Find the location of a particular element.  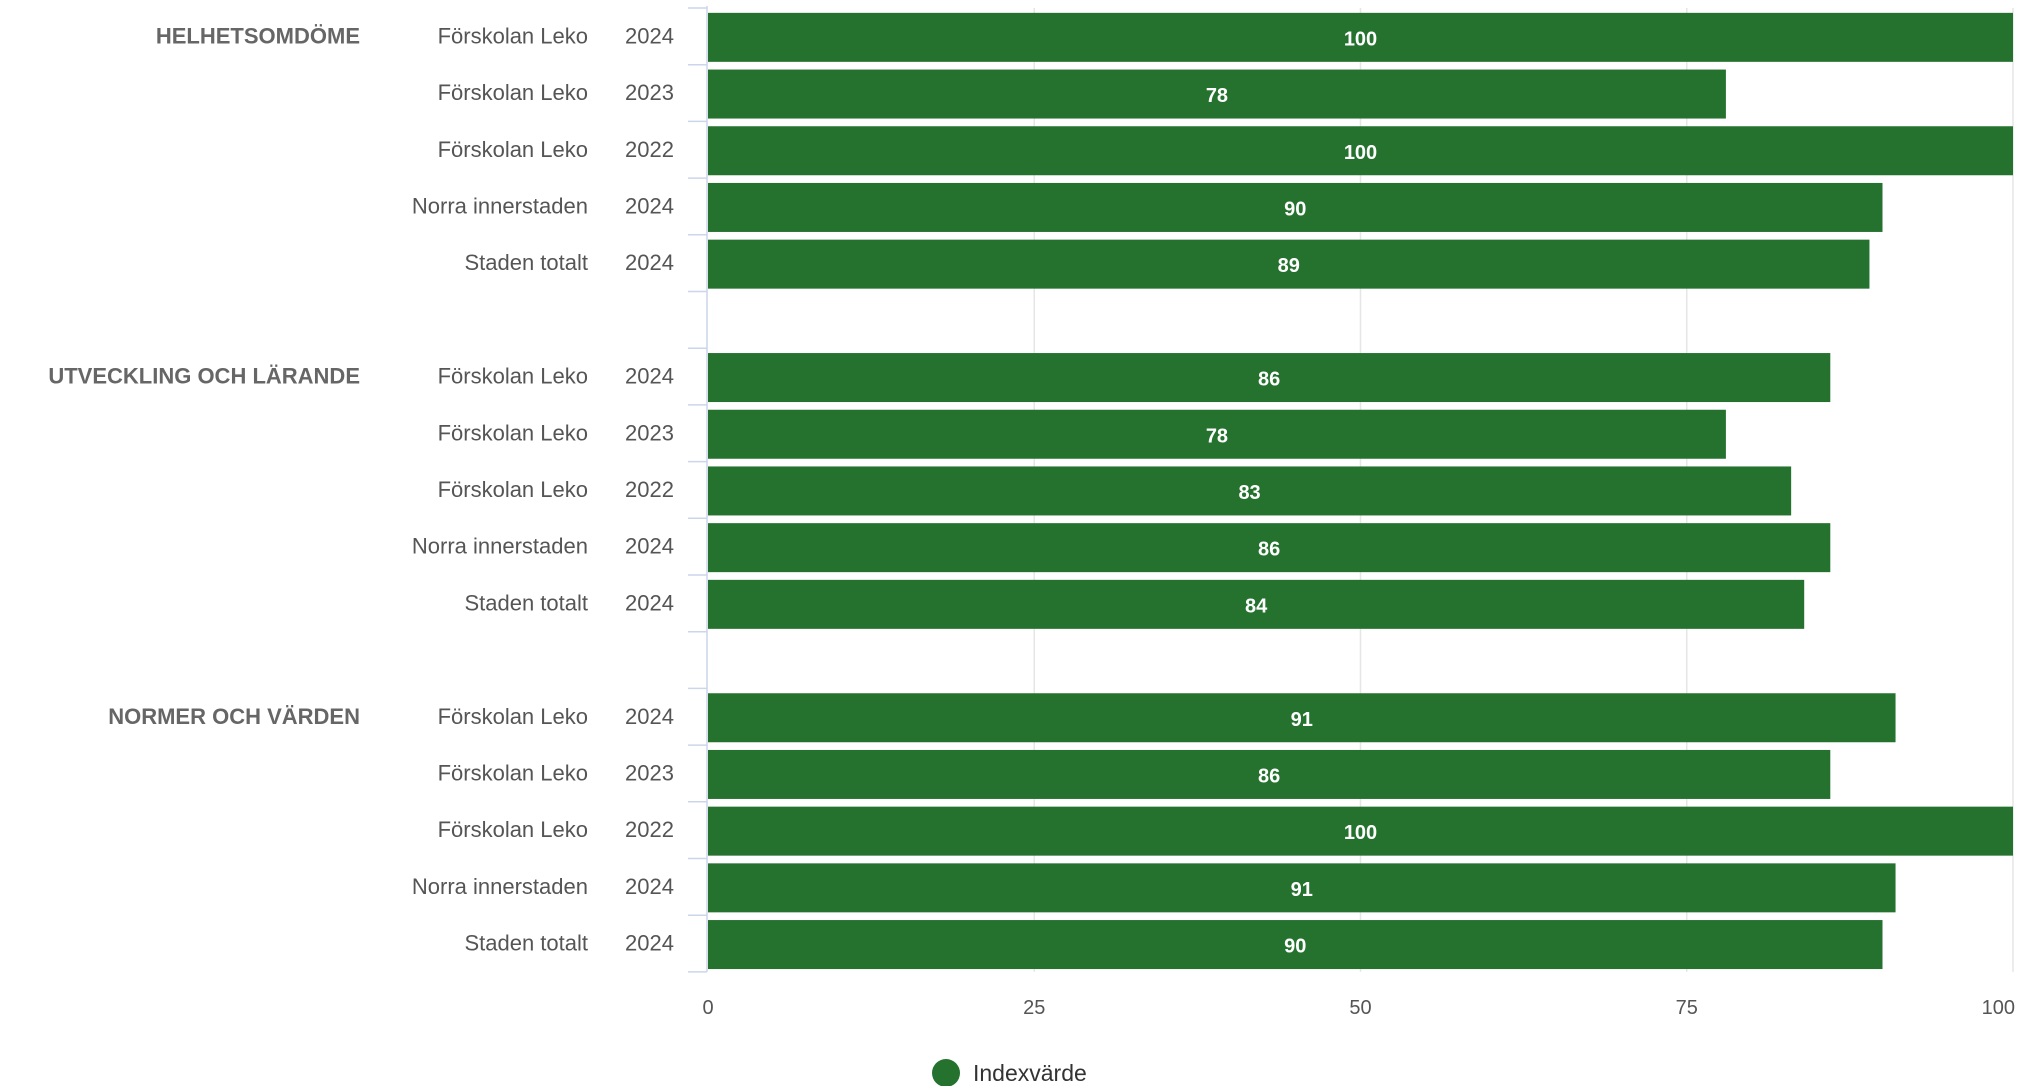

data-label: 84 is located at coordinates (1256, 606).